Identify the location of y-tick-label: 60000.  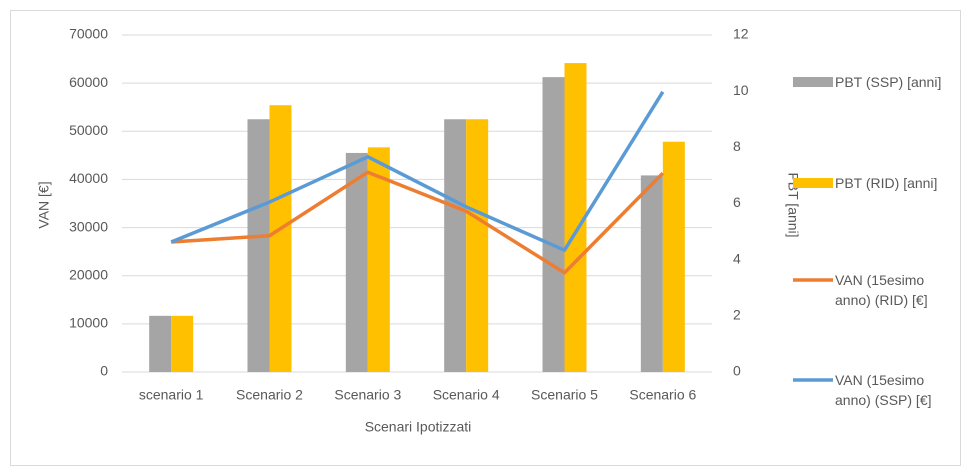
(88, 82).